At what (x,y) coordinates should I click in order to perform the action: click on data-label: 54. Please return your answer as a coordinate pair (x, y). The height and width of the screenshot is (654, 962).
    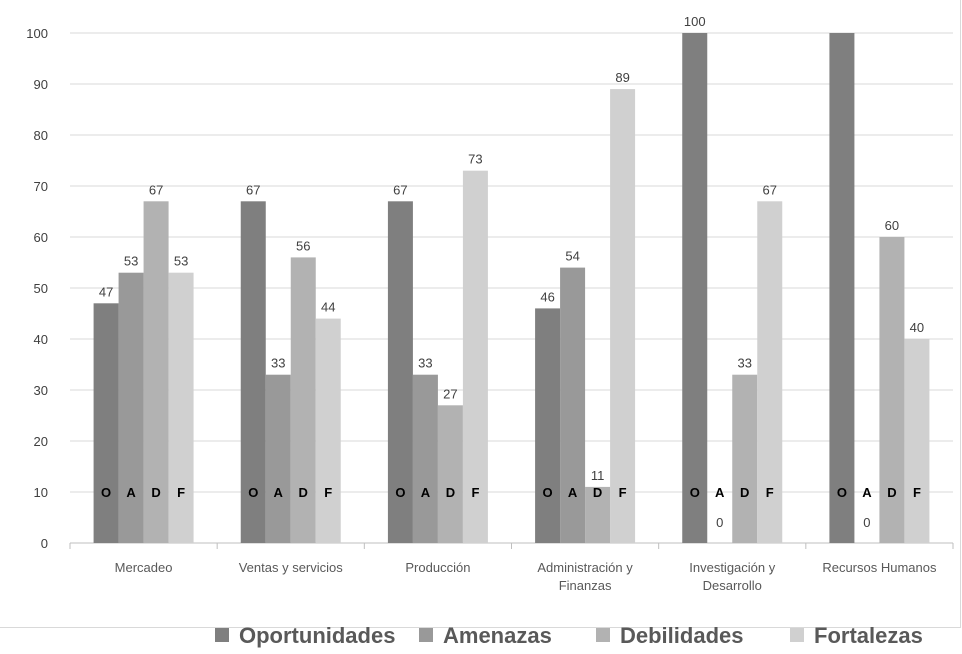
    Looking at the image, I should click on (572, 256).